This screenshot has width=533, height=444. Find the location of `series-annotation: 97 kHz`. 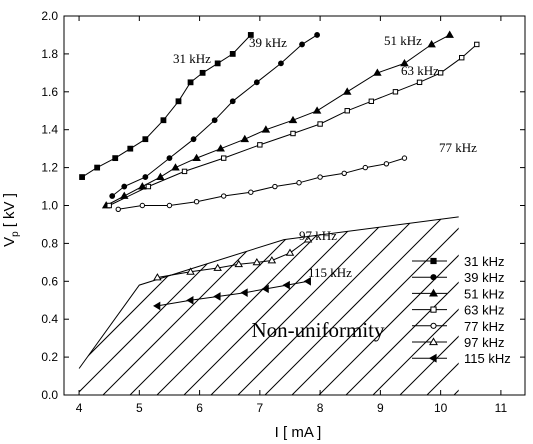

series-annotation: 97 kHz is located at coordinates (318, 235).